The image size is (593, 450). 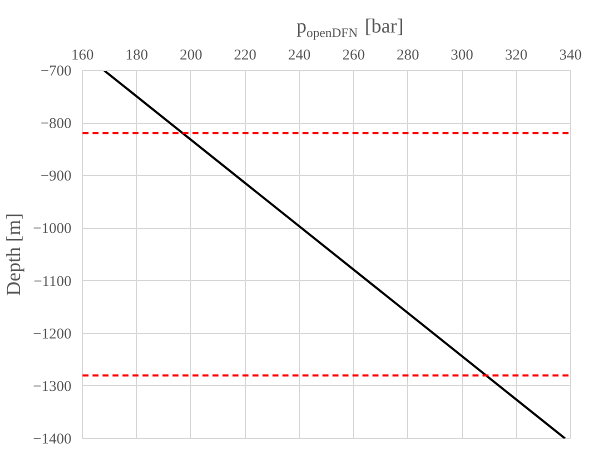 What do you see at coordinates (52, 229) in the screenshot?
I see `y-tick-label: −1000` at bounding box center [52, 229].